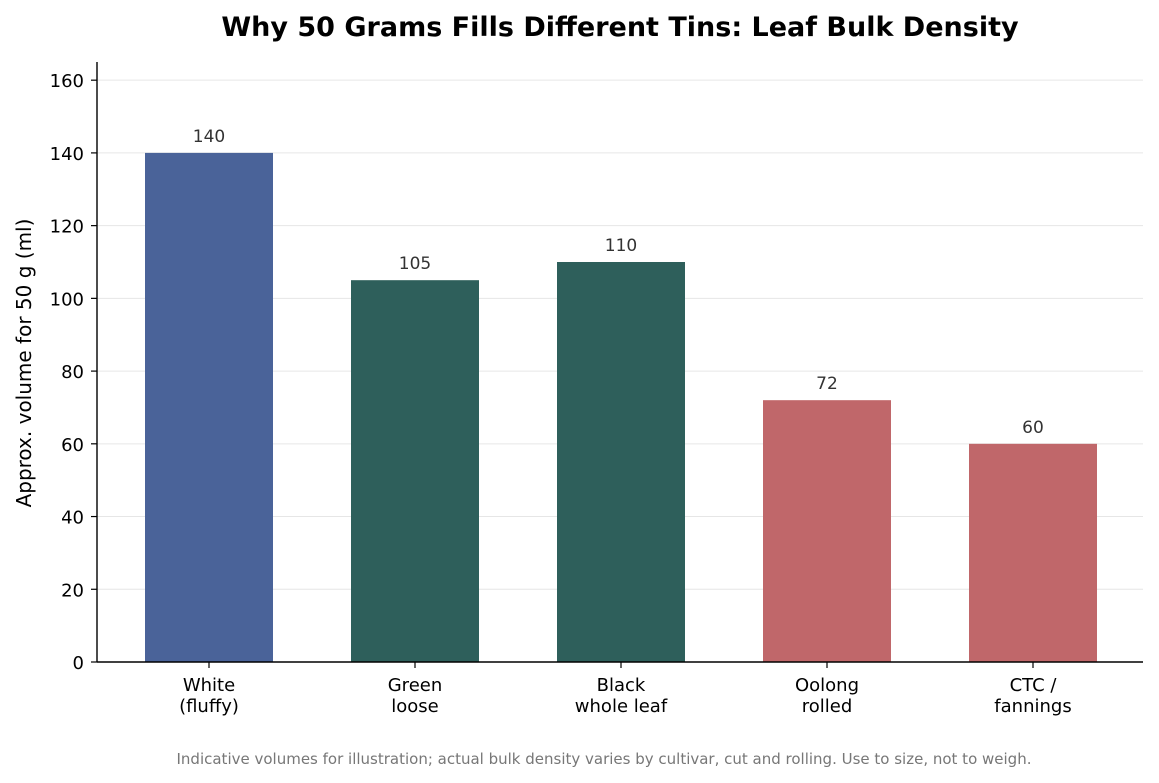  I want to click on bar-value-label: 60, so click(1033, 428).